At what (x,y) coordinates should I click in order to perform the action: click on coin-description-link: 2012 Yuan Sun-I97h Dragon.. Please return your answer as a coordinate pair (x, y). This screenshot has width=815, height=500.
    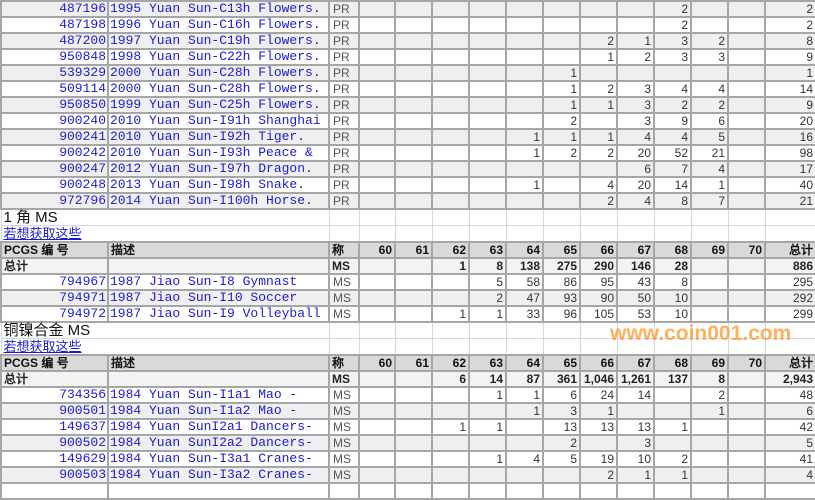
    Looking at the image, I should click on (218, 169).